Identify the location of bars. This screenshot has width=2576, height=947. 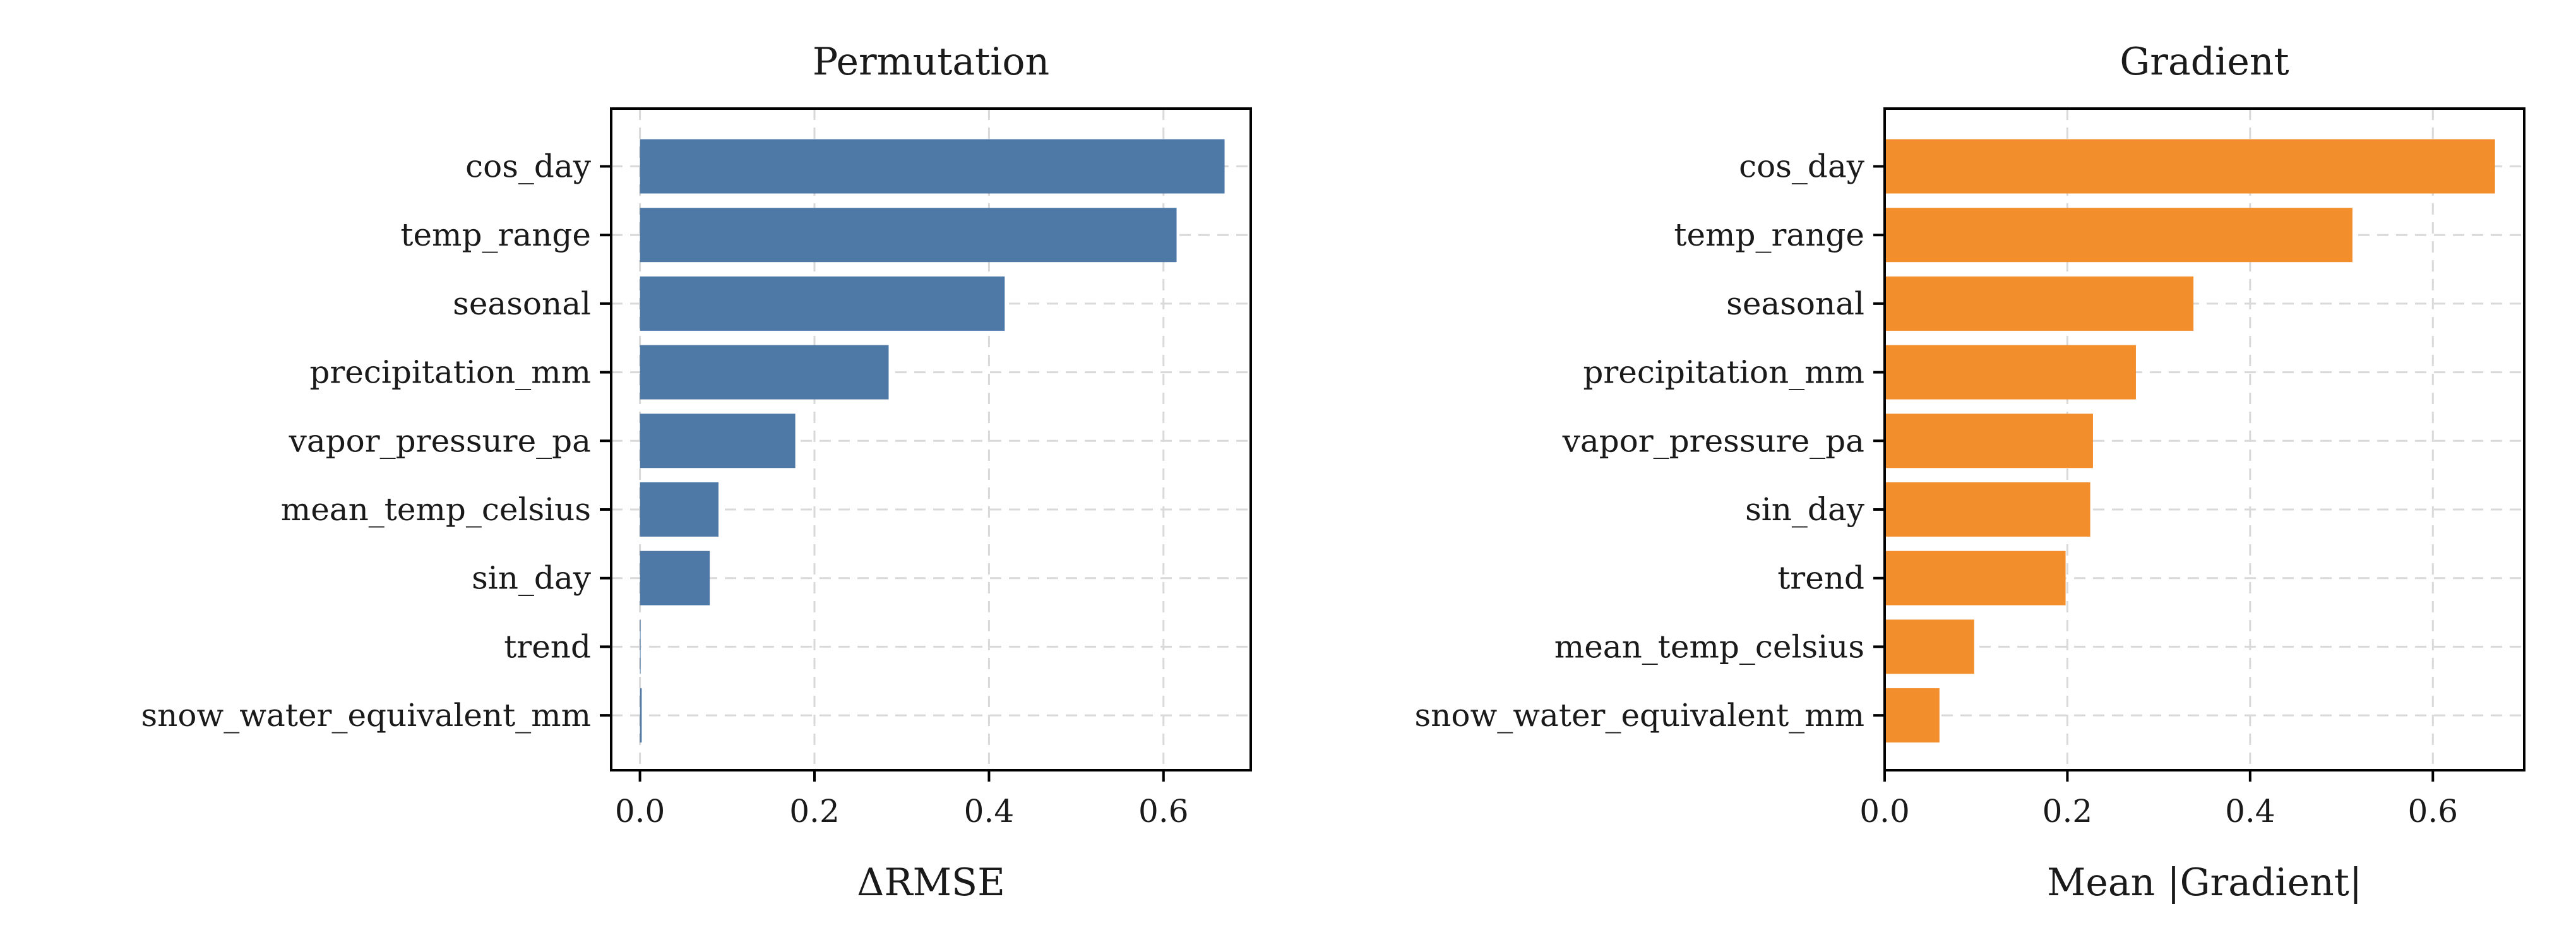
(932, 441).